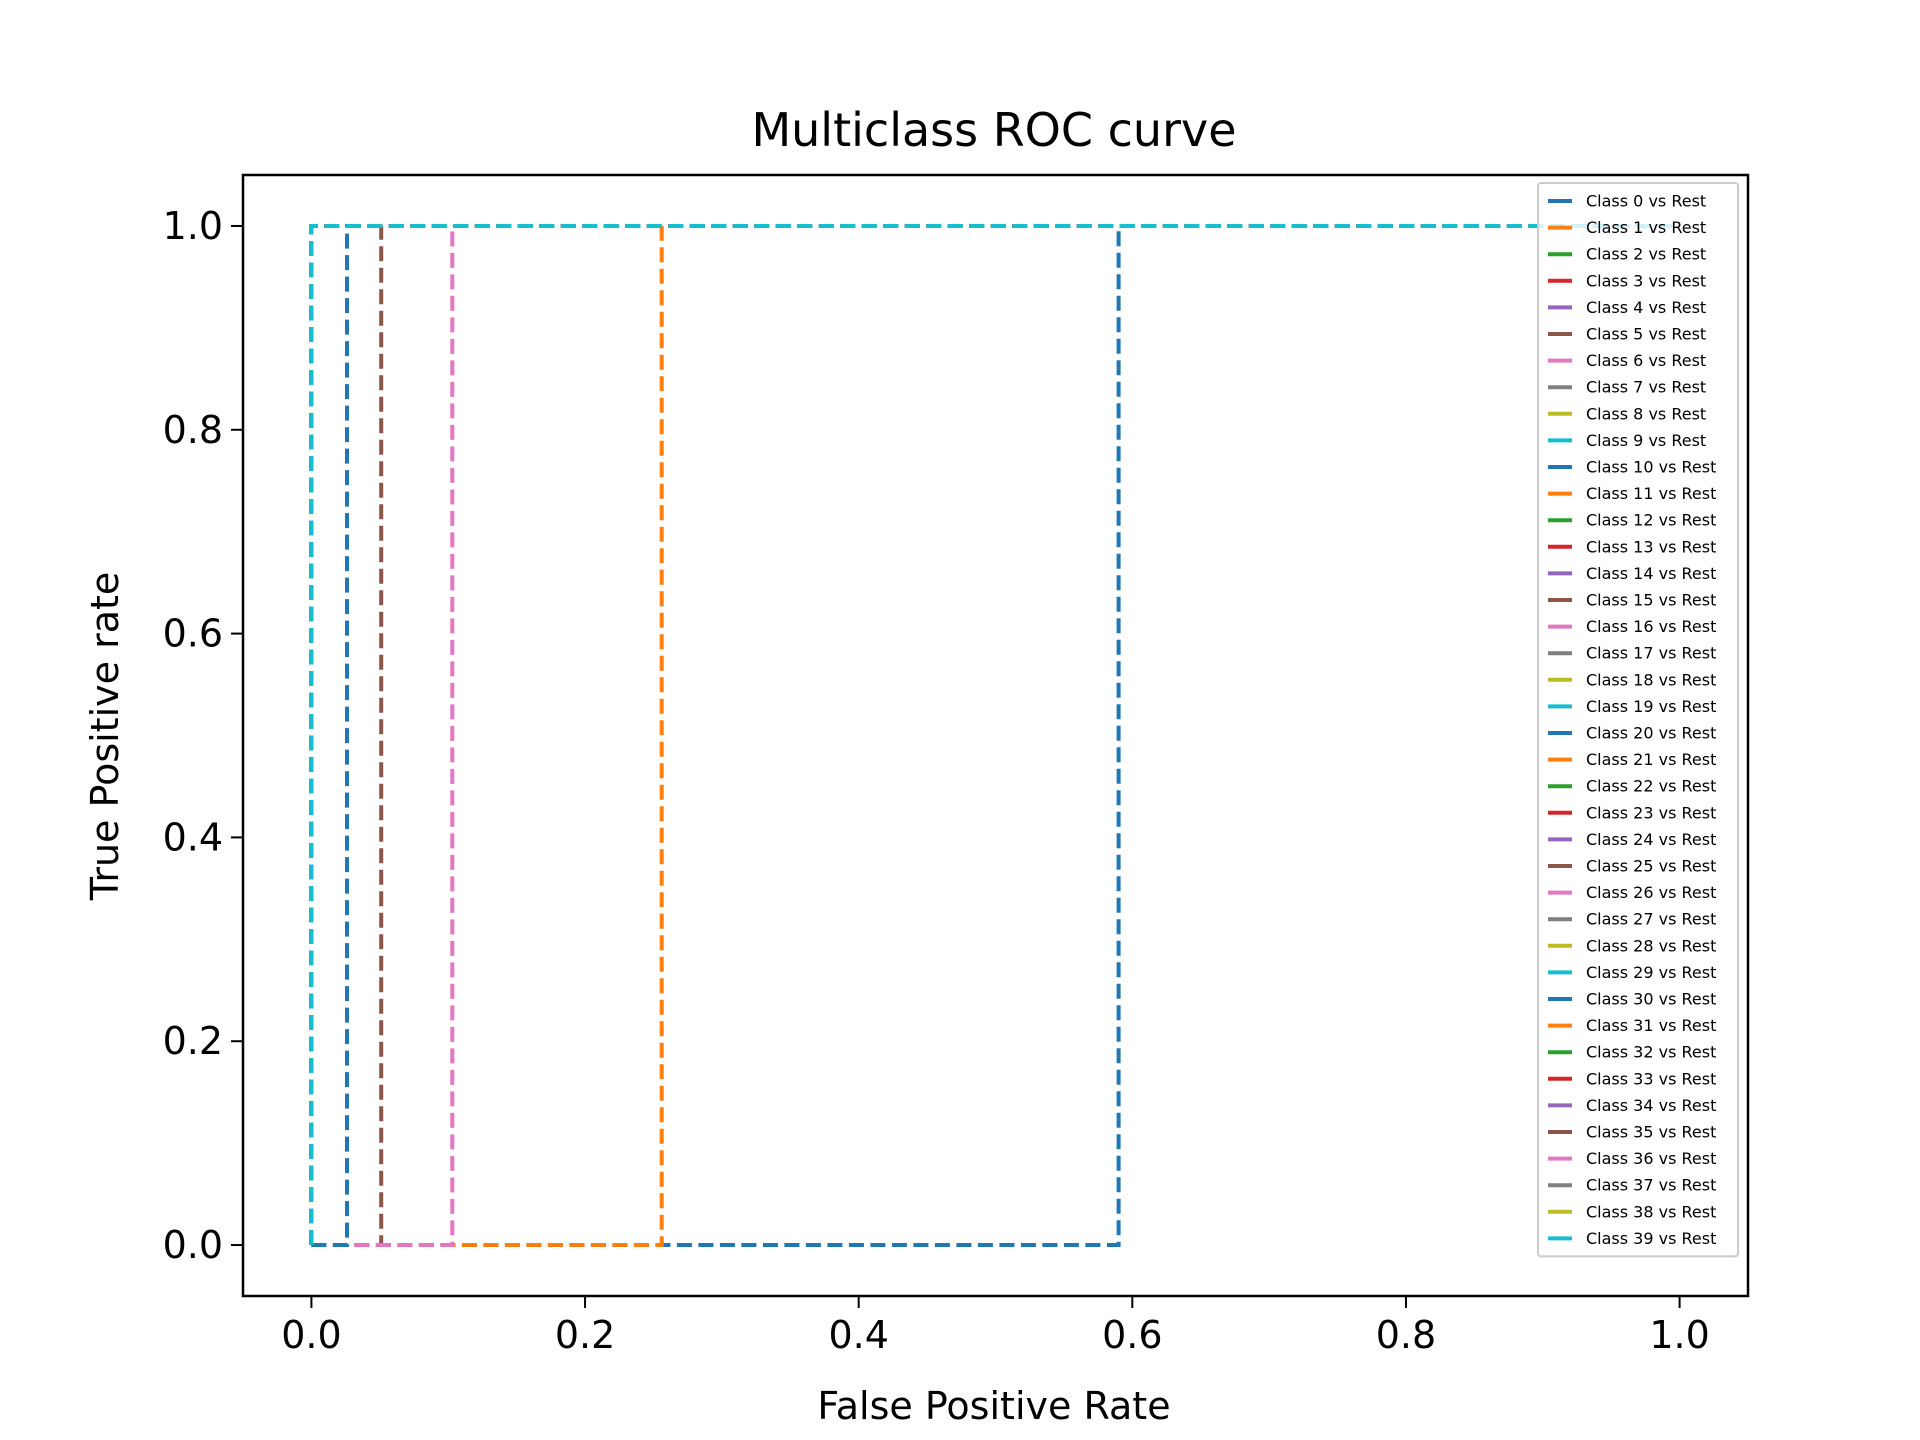  Describe the element at coordinates (1646, 413) in the screenshot. I see `legend-label: Class 8 vs Rest` at that location.